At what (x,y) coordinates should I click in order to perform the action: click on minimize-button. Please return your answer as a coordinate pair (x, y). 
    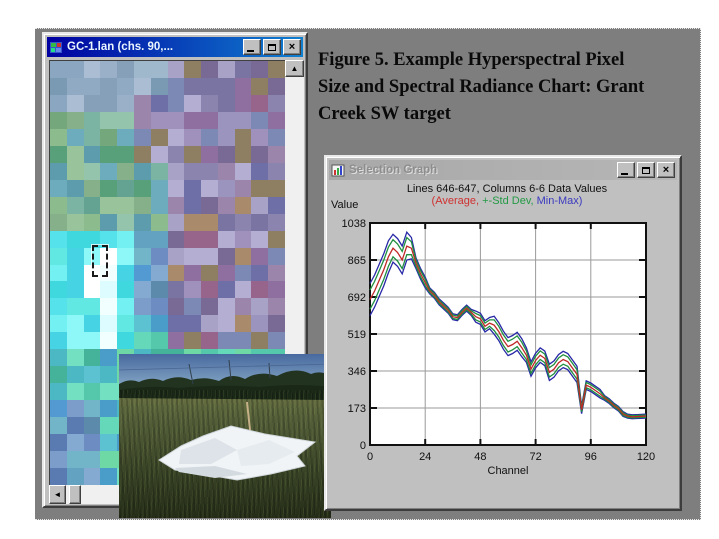
    Looking at the image, I should click on (626, 170).